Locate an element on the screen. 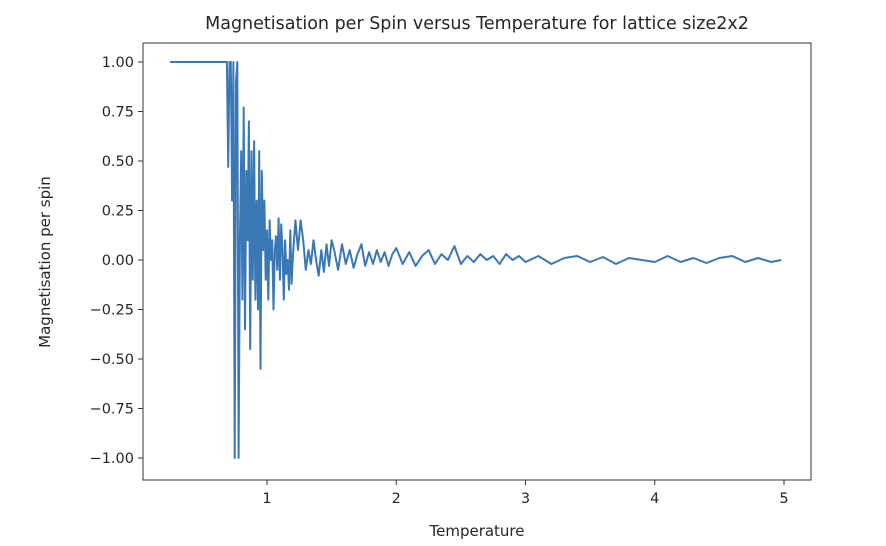 Image resolution: width=886 pixels, height=546 pixels. x-axis: 1 2 3 4 5 is located at coordinates (525, 493).